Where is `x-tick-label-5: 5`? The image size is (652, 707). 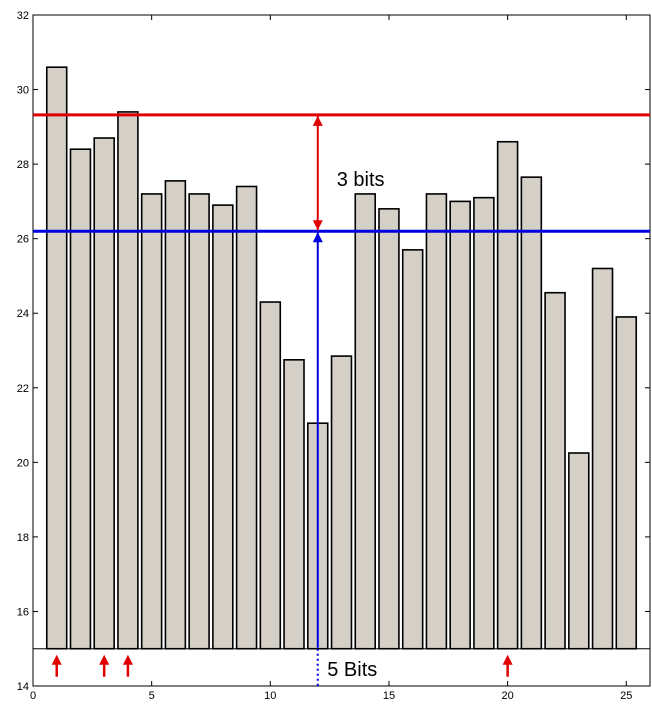
x-tick-label-5: 5 is located at coordinates (152, 696).